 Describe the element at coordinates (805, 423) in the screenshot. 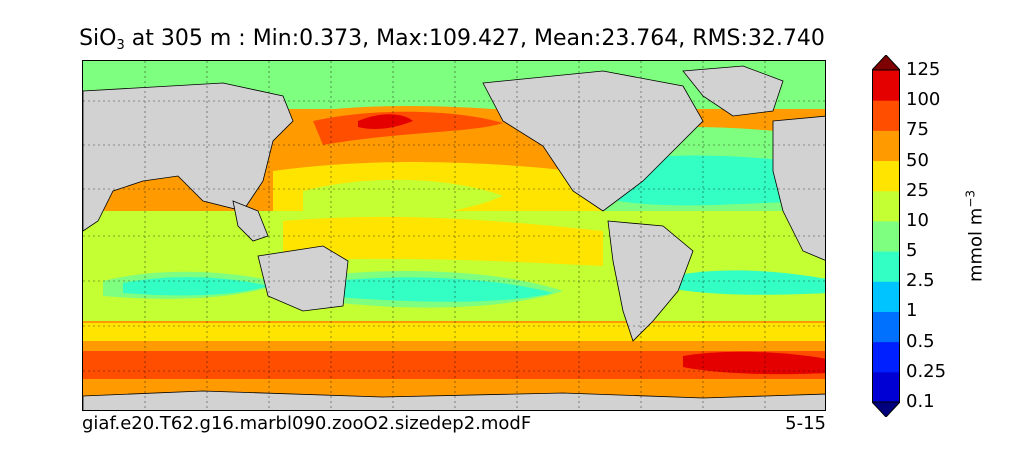

I see `year-range-label: 5-15` at that location.